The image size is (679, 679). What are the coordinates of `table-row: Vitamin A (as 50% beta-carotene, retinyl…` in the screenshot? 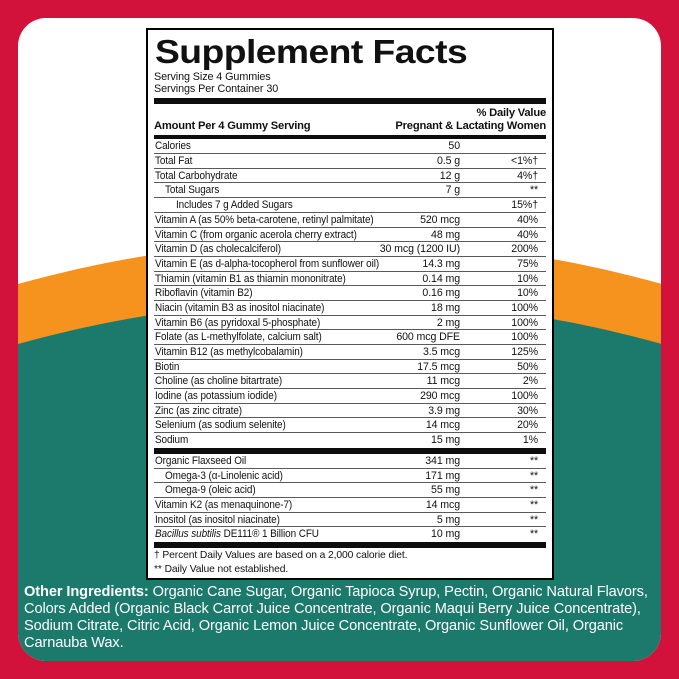 It's located at (350, 220).